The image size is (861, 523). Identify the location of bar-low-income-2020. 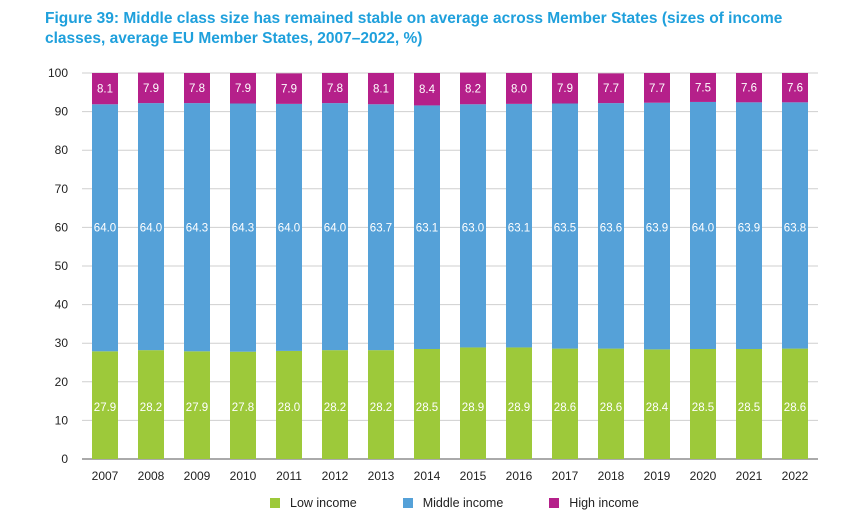
(703, 403).